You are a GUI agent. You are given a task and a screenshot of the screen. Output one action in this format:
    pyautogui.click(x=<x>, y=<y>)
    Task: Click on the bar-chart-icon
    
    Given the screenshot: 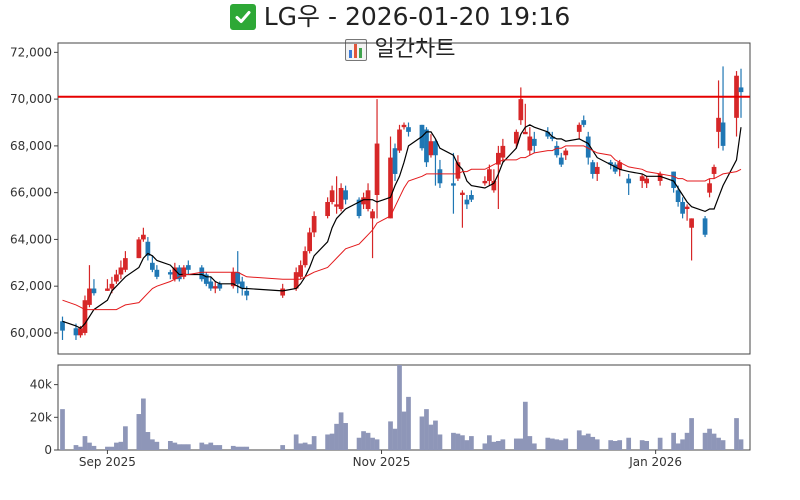 What is the action you would take?
    pyautogui.click(x=355, y=50)
    